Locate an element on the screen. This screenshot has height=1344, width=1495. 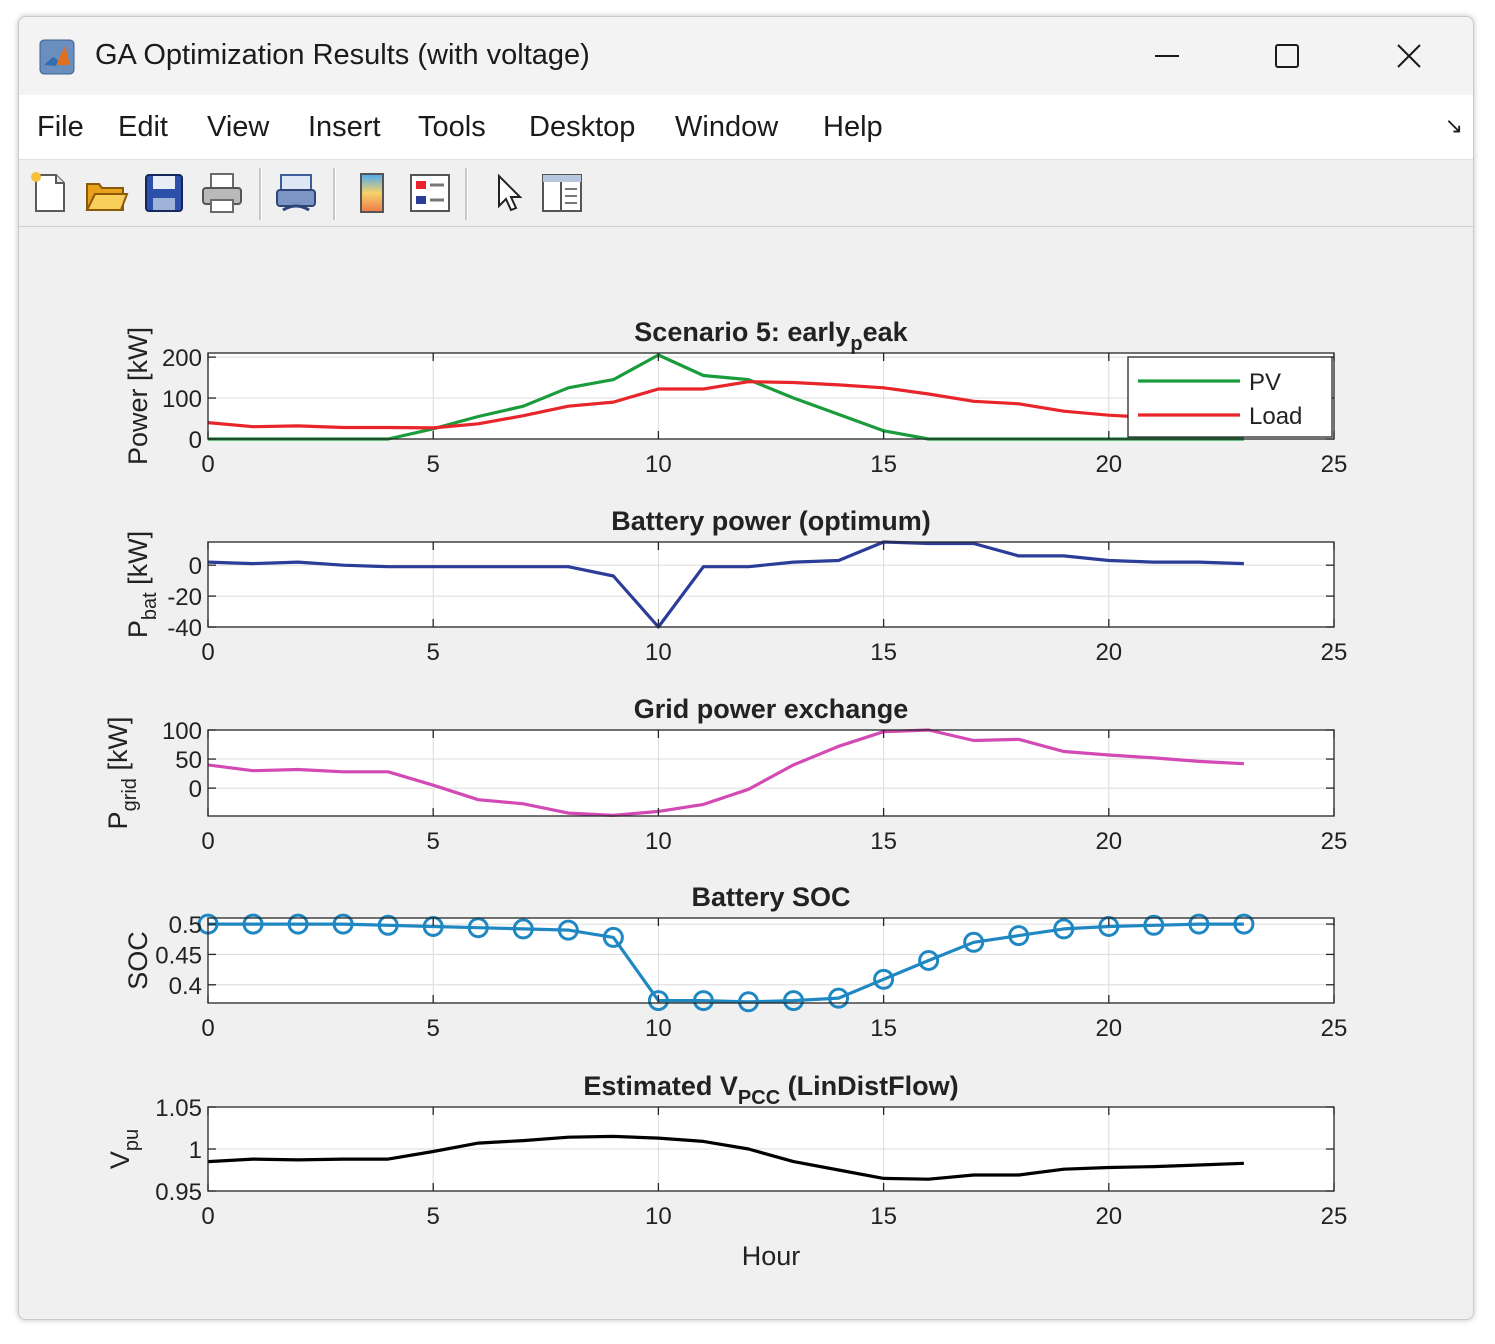
menu-file: File is located at coordinates (60, 127).